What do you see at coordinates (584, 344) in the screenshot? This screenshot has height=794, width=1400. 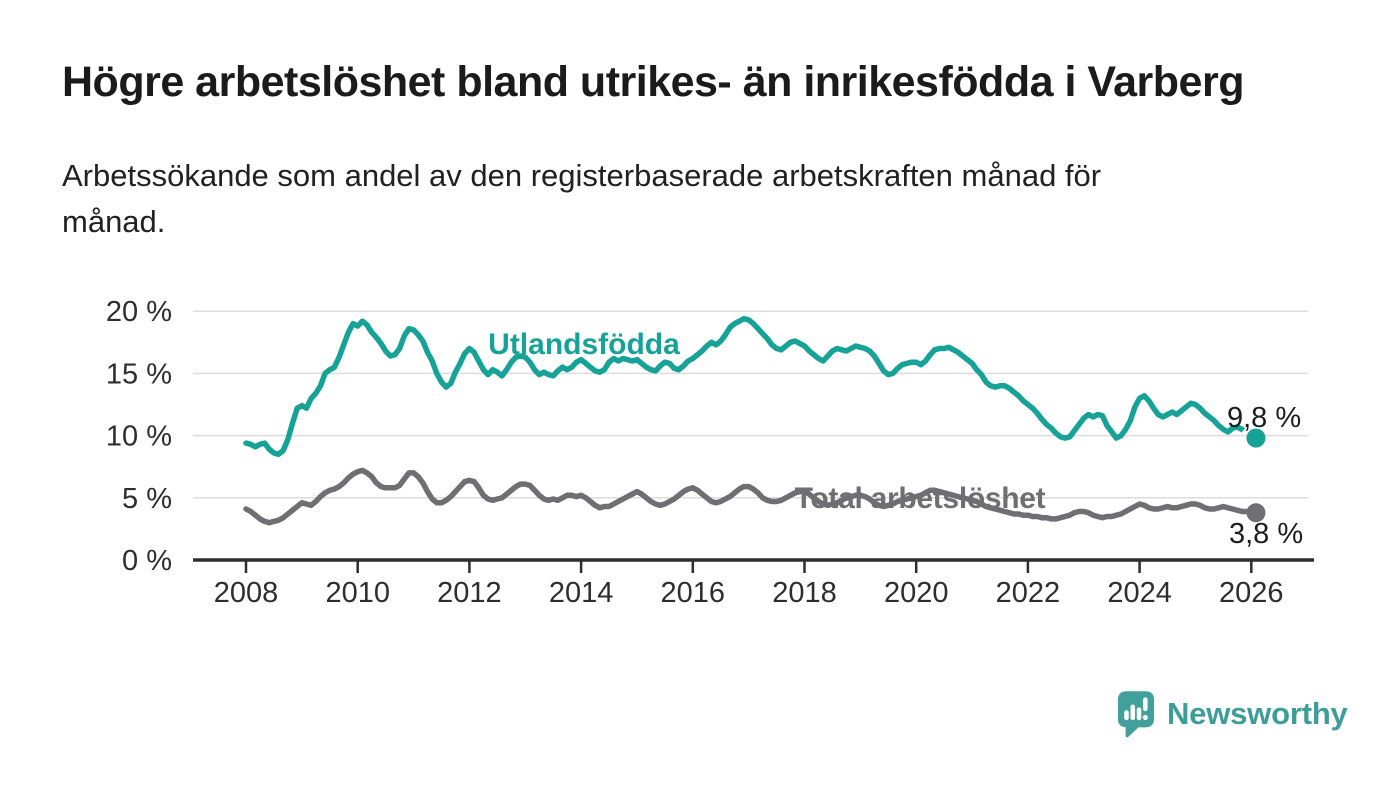 I see `series-label-utlandsfodda: Utlandsfödda` at bounding box center [584, 344].